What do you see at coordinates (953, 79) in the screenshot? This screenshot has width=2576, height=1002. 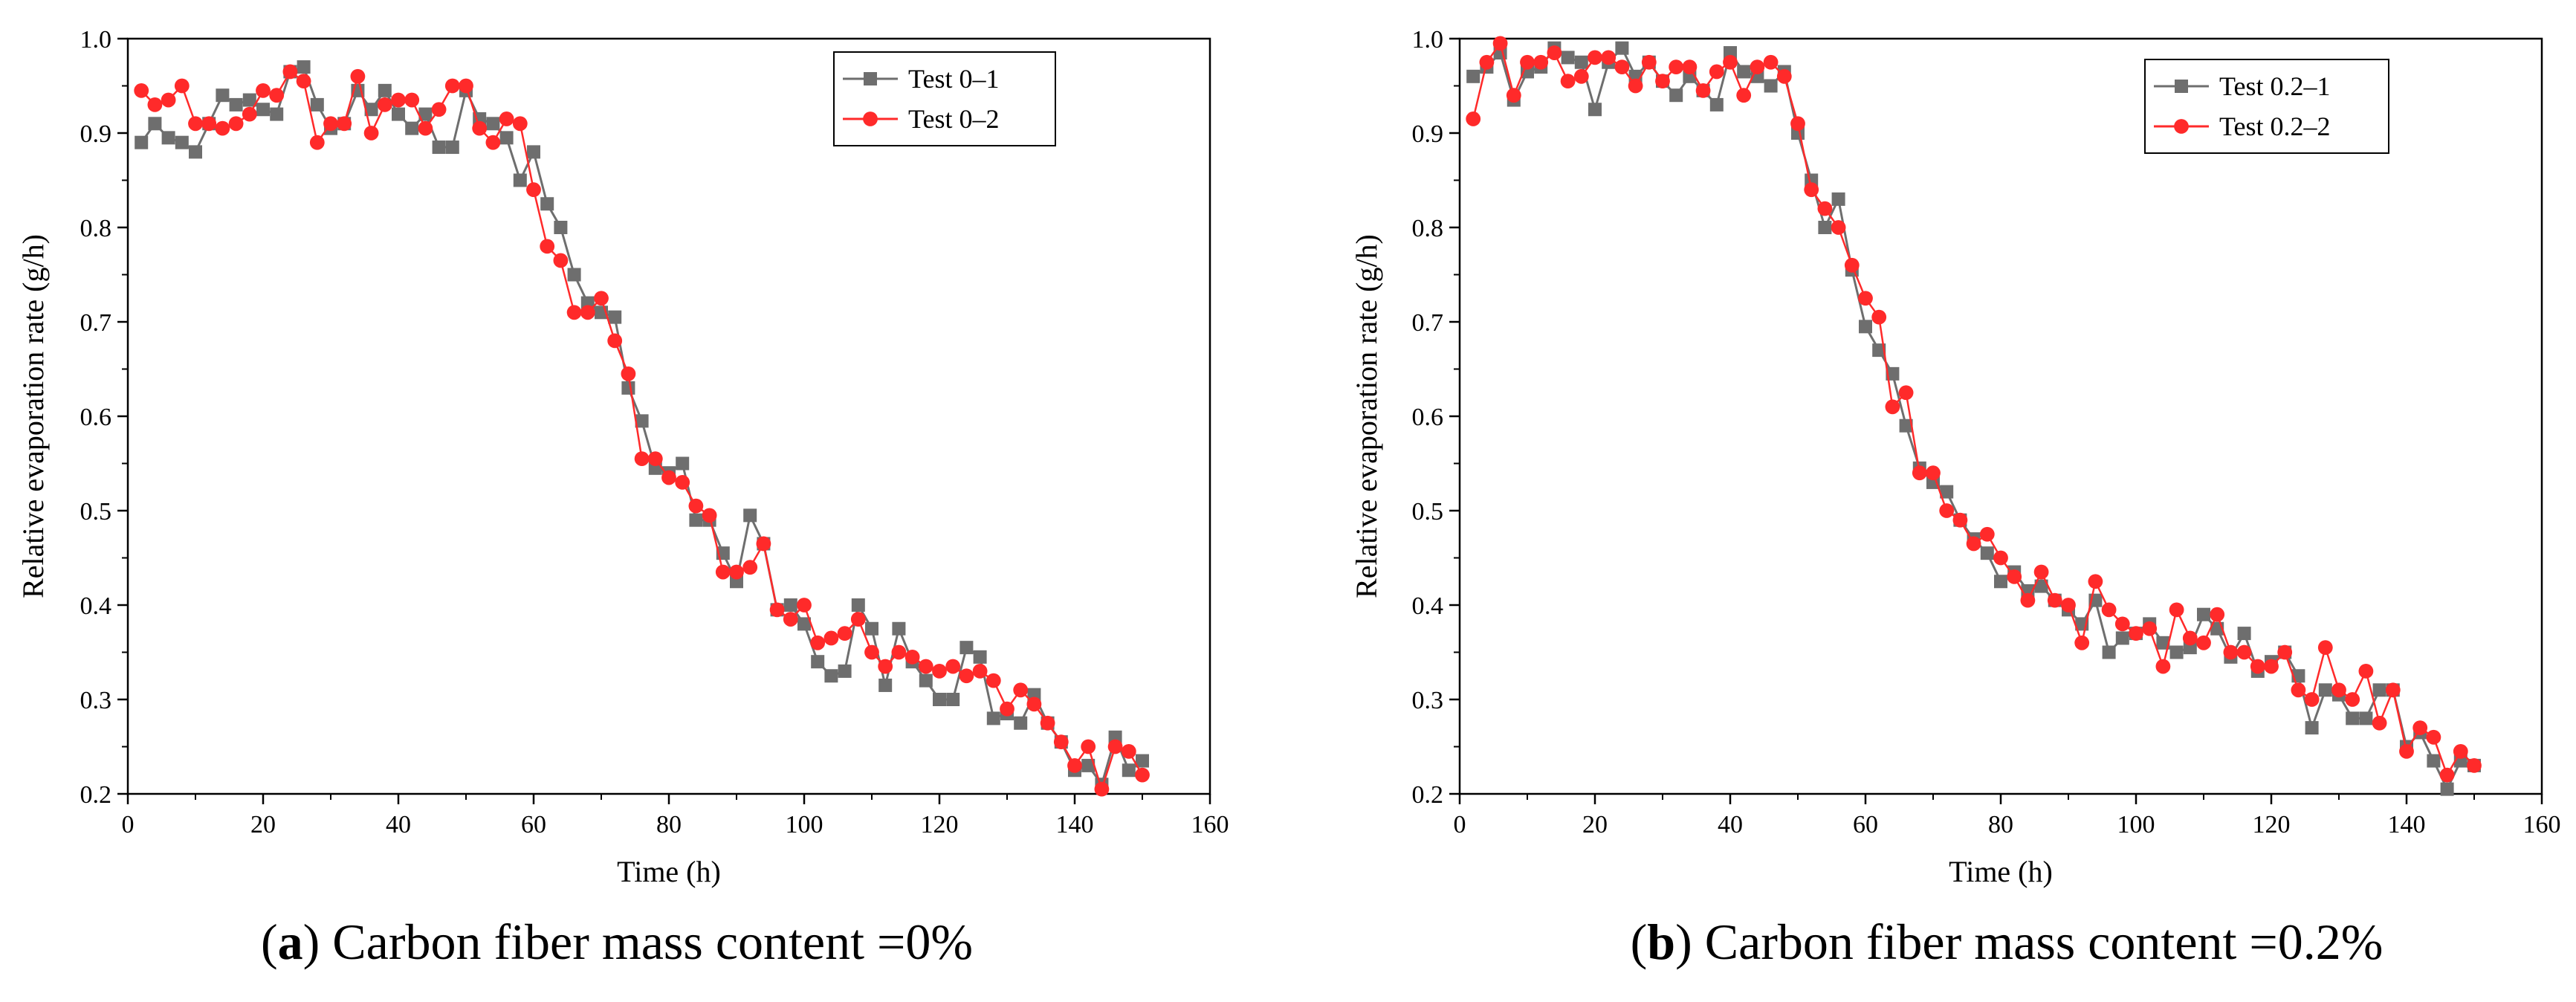 I see `chart-a-legend-label-1: Test 0–1` at bounding box center [953, 79].